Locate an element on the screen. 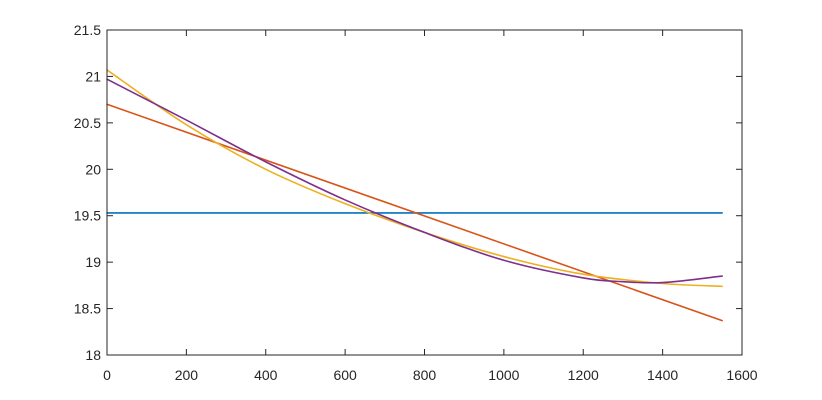  x-tick-label: 400 is located at coordinates (266, 375).